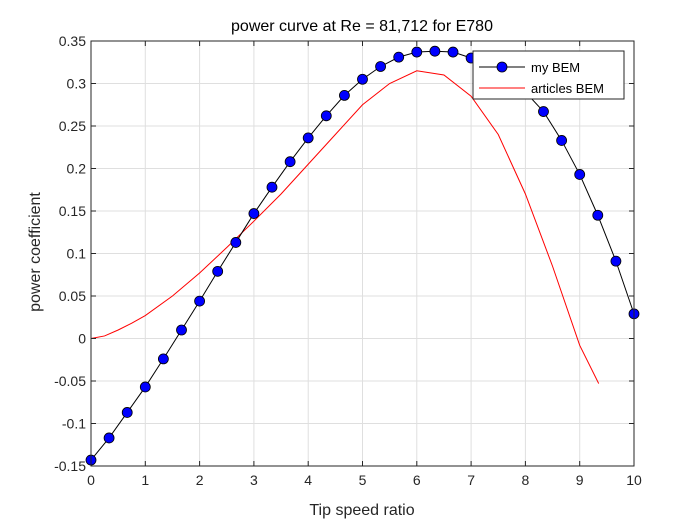  What do you see at coordinates (72, 211) in the screenshot?
I see `y-tick-label: 0.15` at bounding box center [72, 211].